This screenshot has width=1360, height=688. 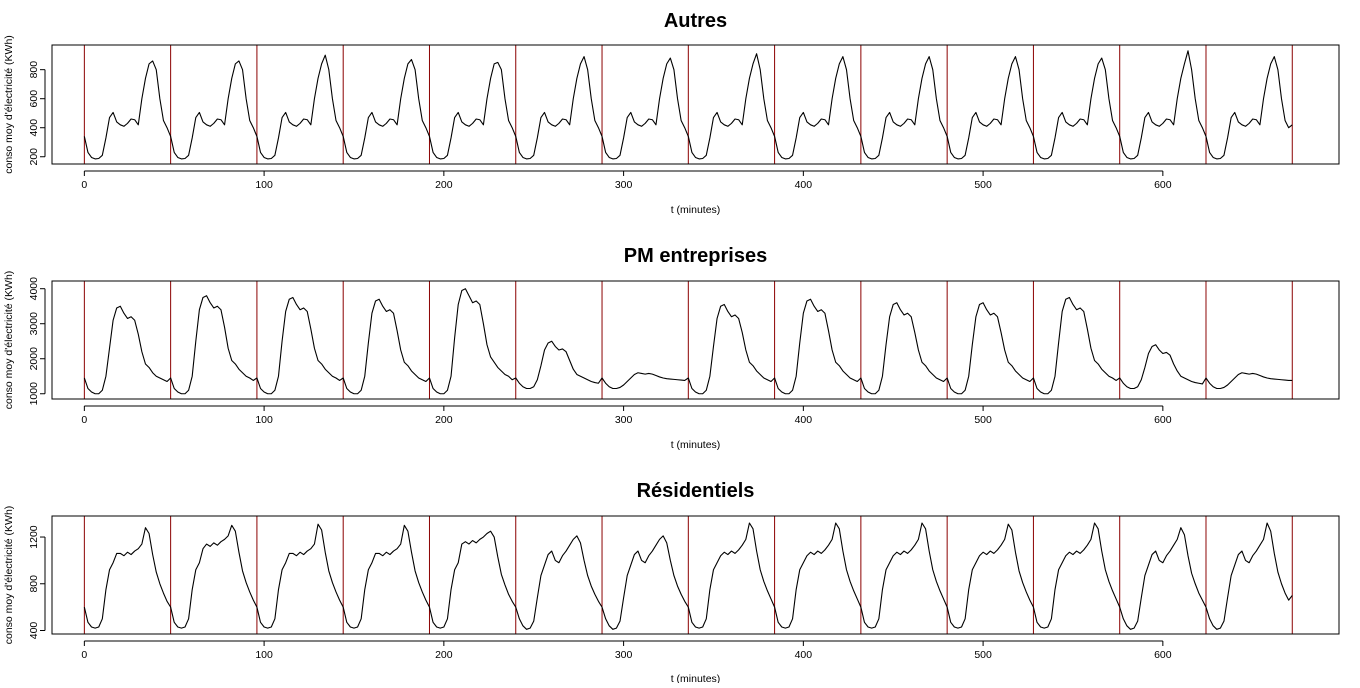 What do you see at coordinates (34, 289) in the screenshot?
I see `y-tick-label: 4000` at bounding box center [34, 289].